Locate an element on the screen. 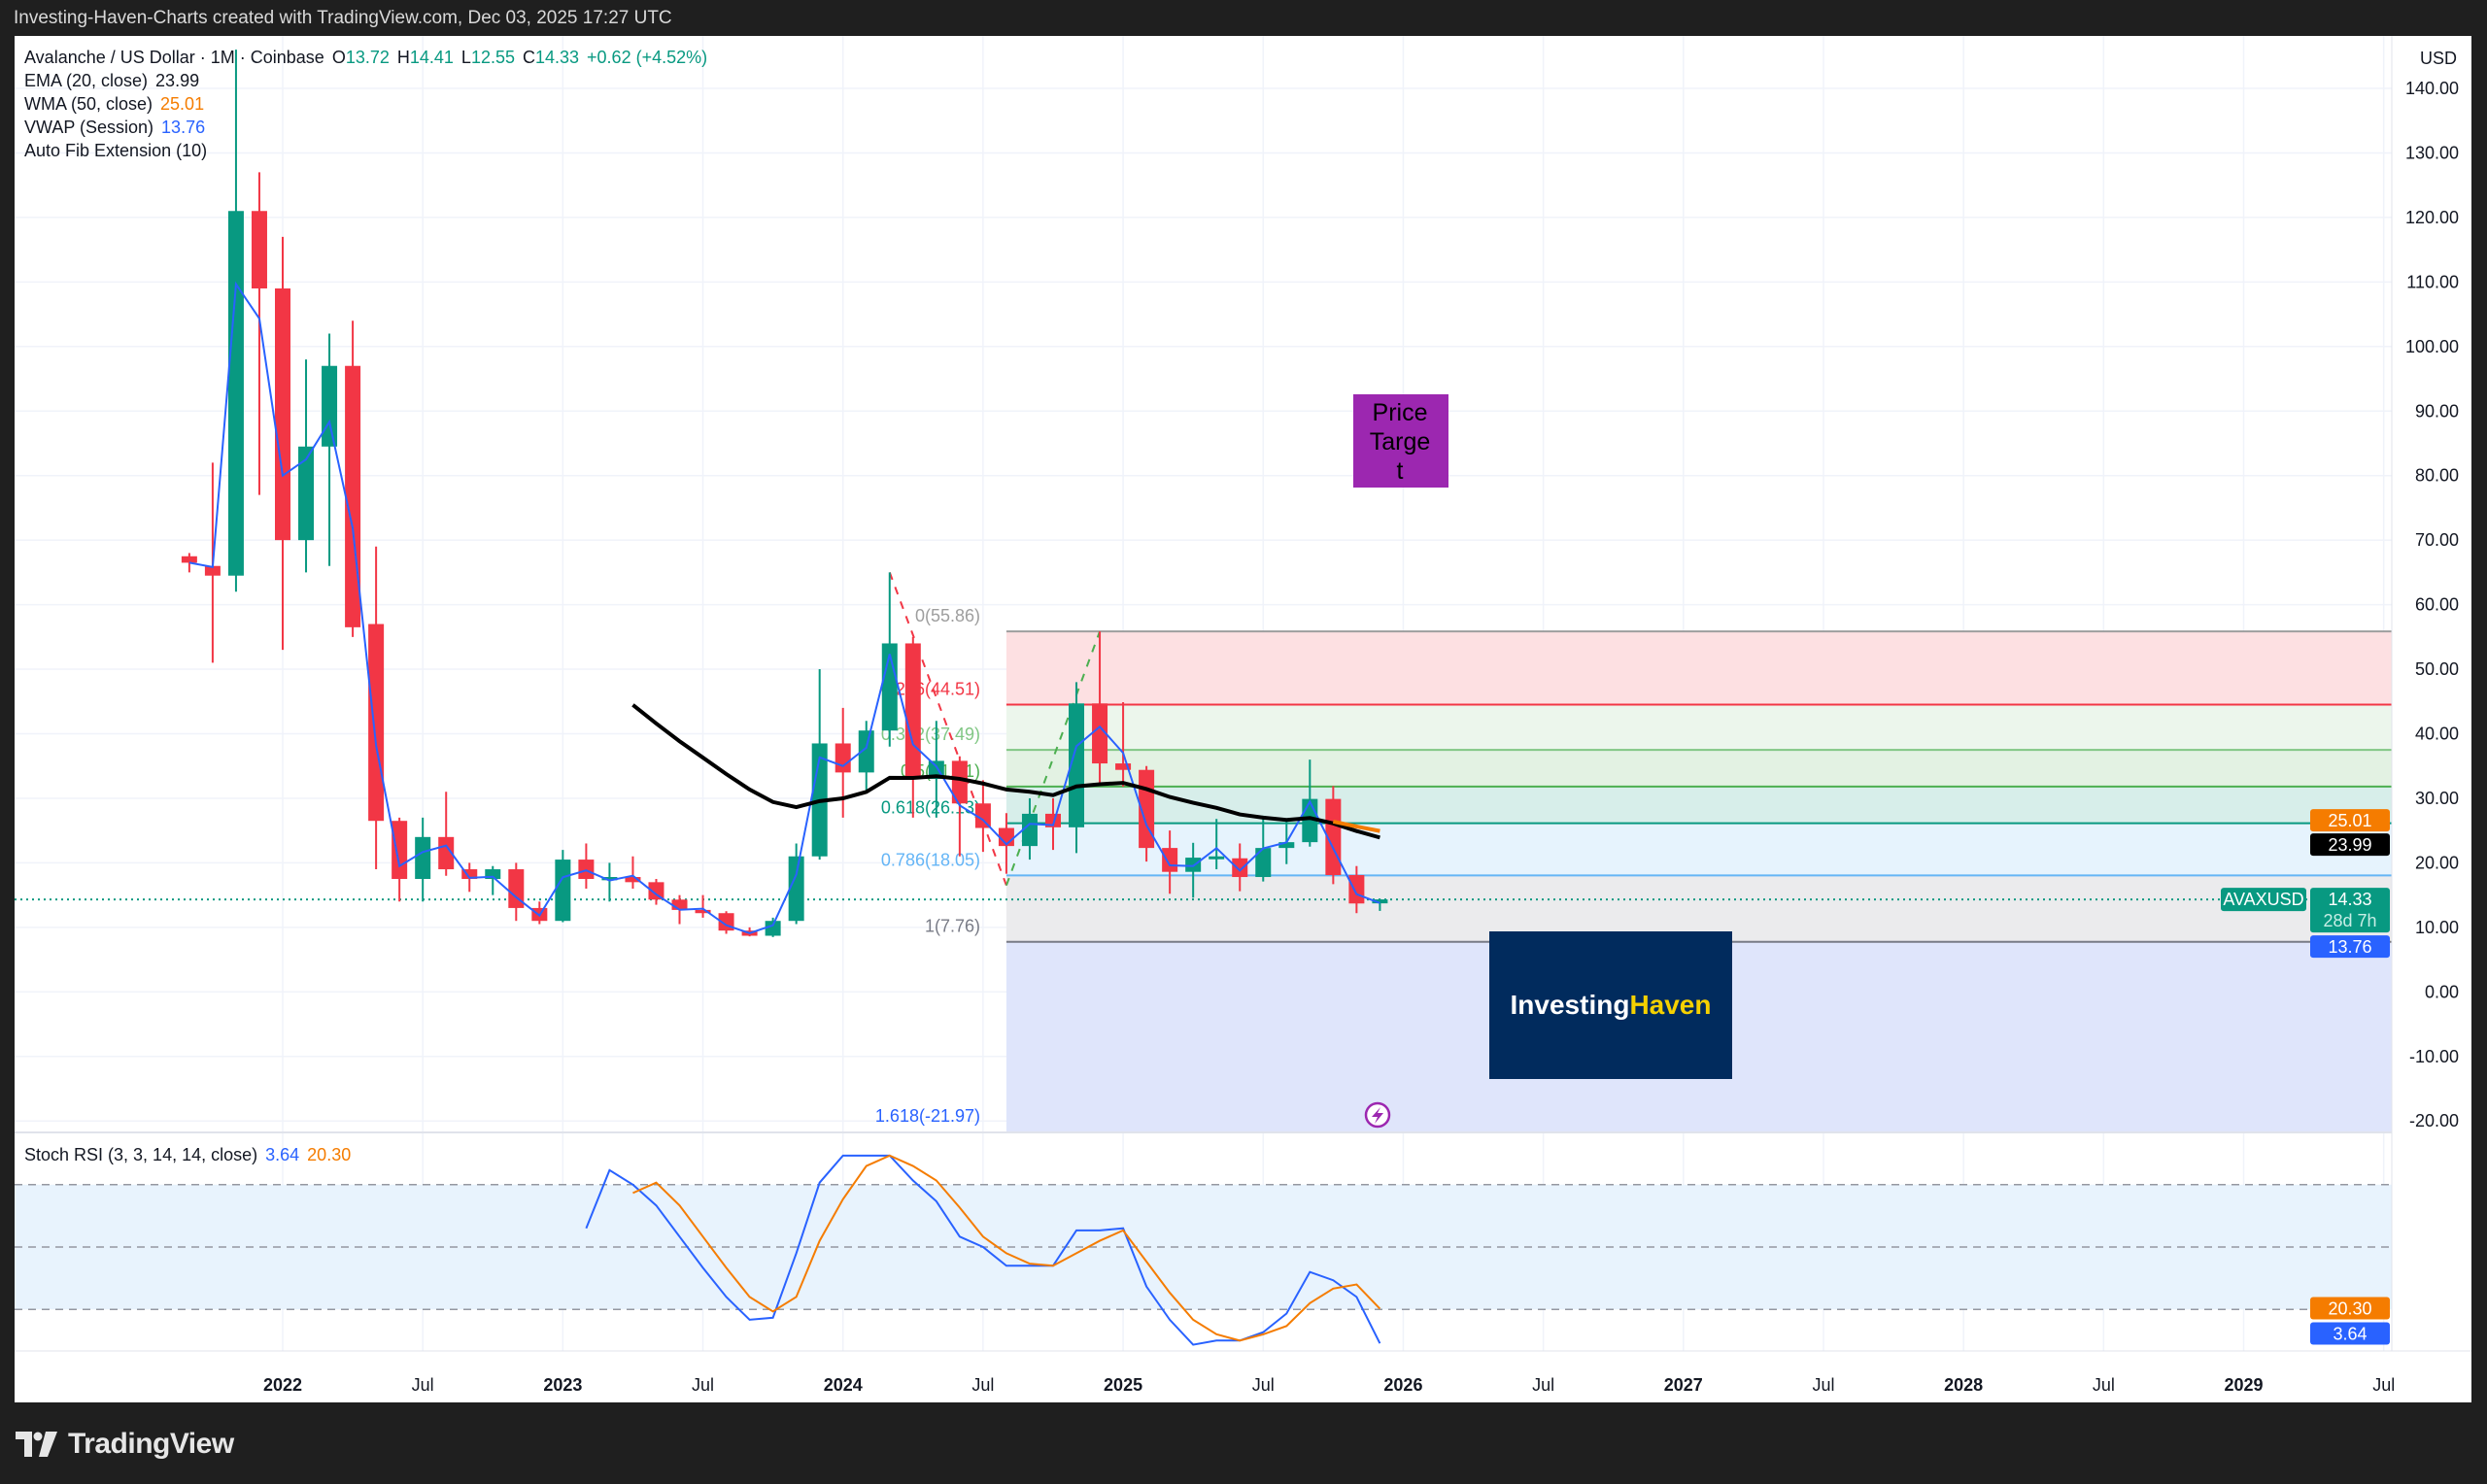 The height and width of the screenshot is (1484, 2487). stoch-k-badge-bg is located at coordinates (2350, 1333).